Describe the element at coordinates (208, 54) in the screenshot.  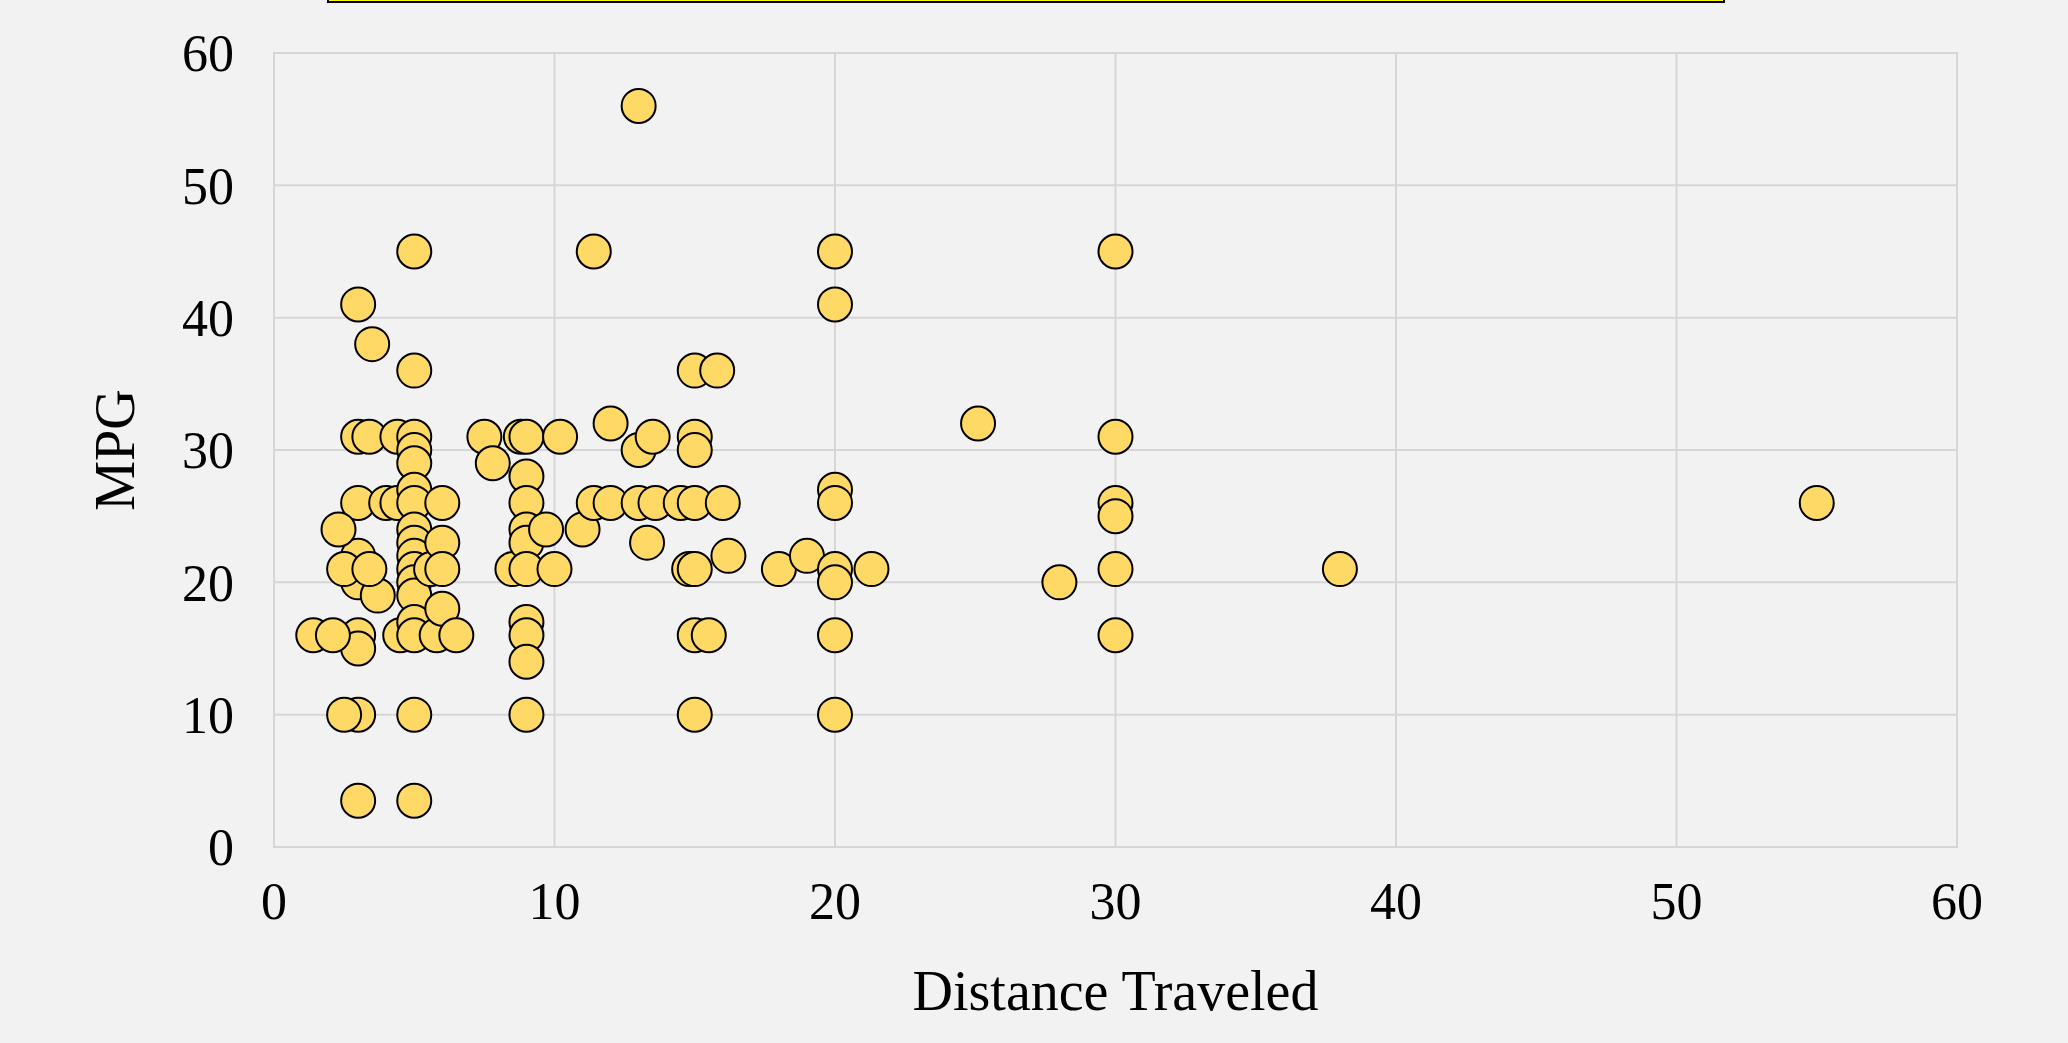
I see `y-tick-label: 60` at that location.